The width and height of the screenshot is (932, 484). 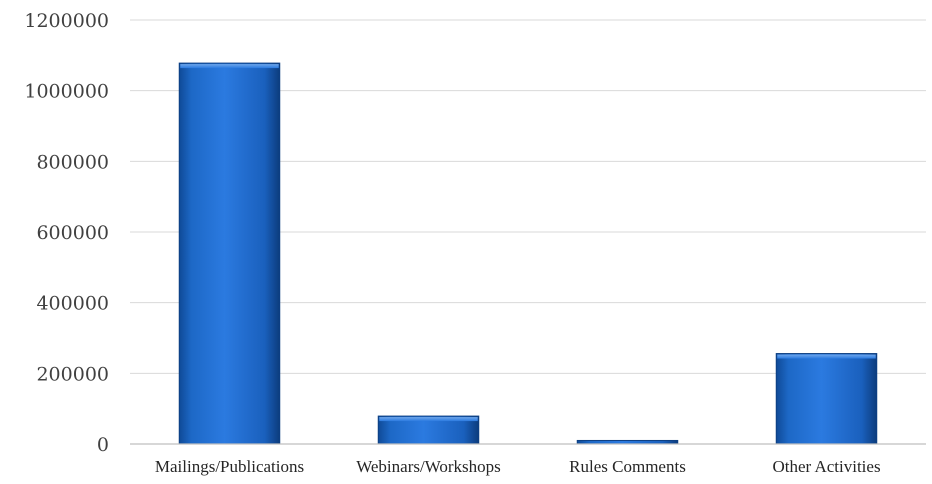 What do you see at coordinates (72, 233) in the screenshot?
I see `y-tick-label: 600000` at bounding box center [72, 233].